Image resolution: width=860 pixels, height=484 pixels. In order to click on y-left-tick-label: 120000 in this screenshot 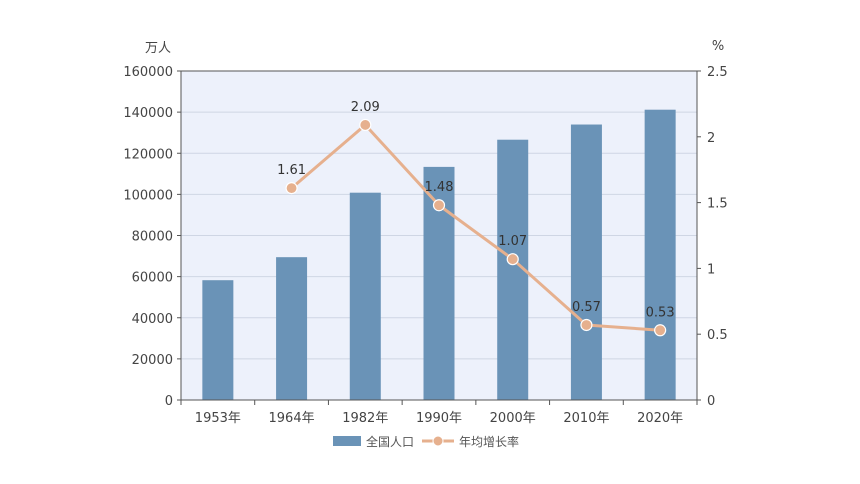, I will do `click(148, 154)`.